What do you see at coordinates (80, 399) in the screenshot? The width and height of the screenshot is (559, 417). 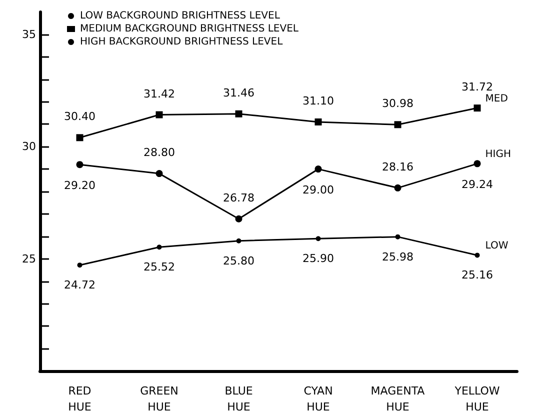 I see `x-tick-label: RED HUE` at bounding box center [80, 399].